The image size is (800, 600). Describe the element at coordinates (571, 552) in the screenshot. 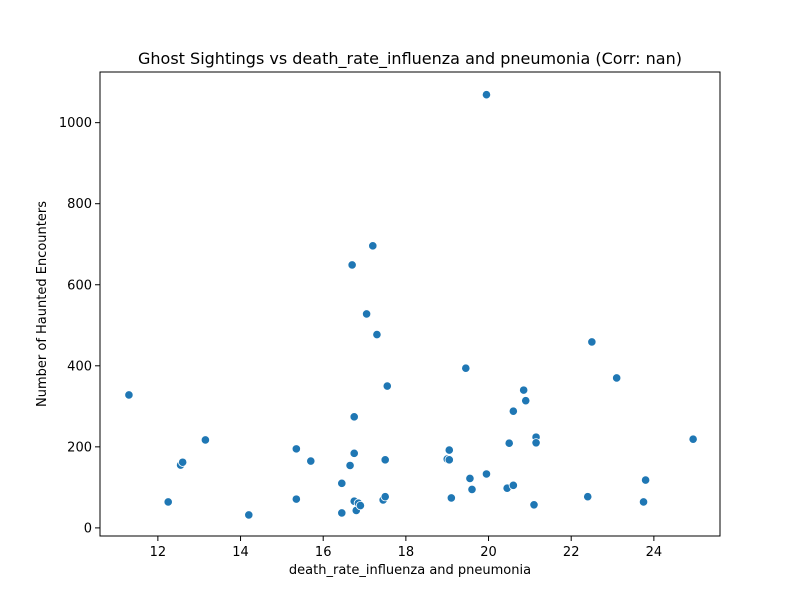

I see `x-tick-label: 22` at that location.